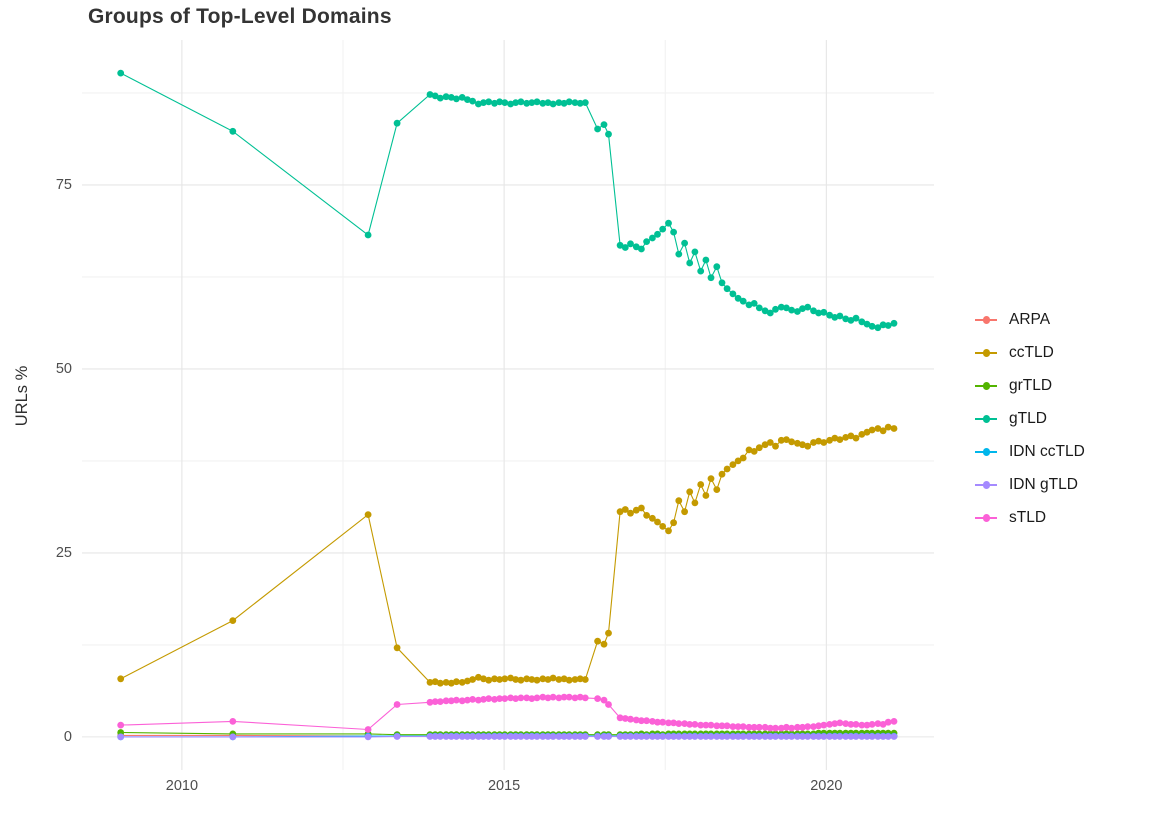 Image resolution: width=1164 pixels, height=827 pixels. I want to click on y-tick-label: 75, so click(63, 184).